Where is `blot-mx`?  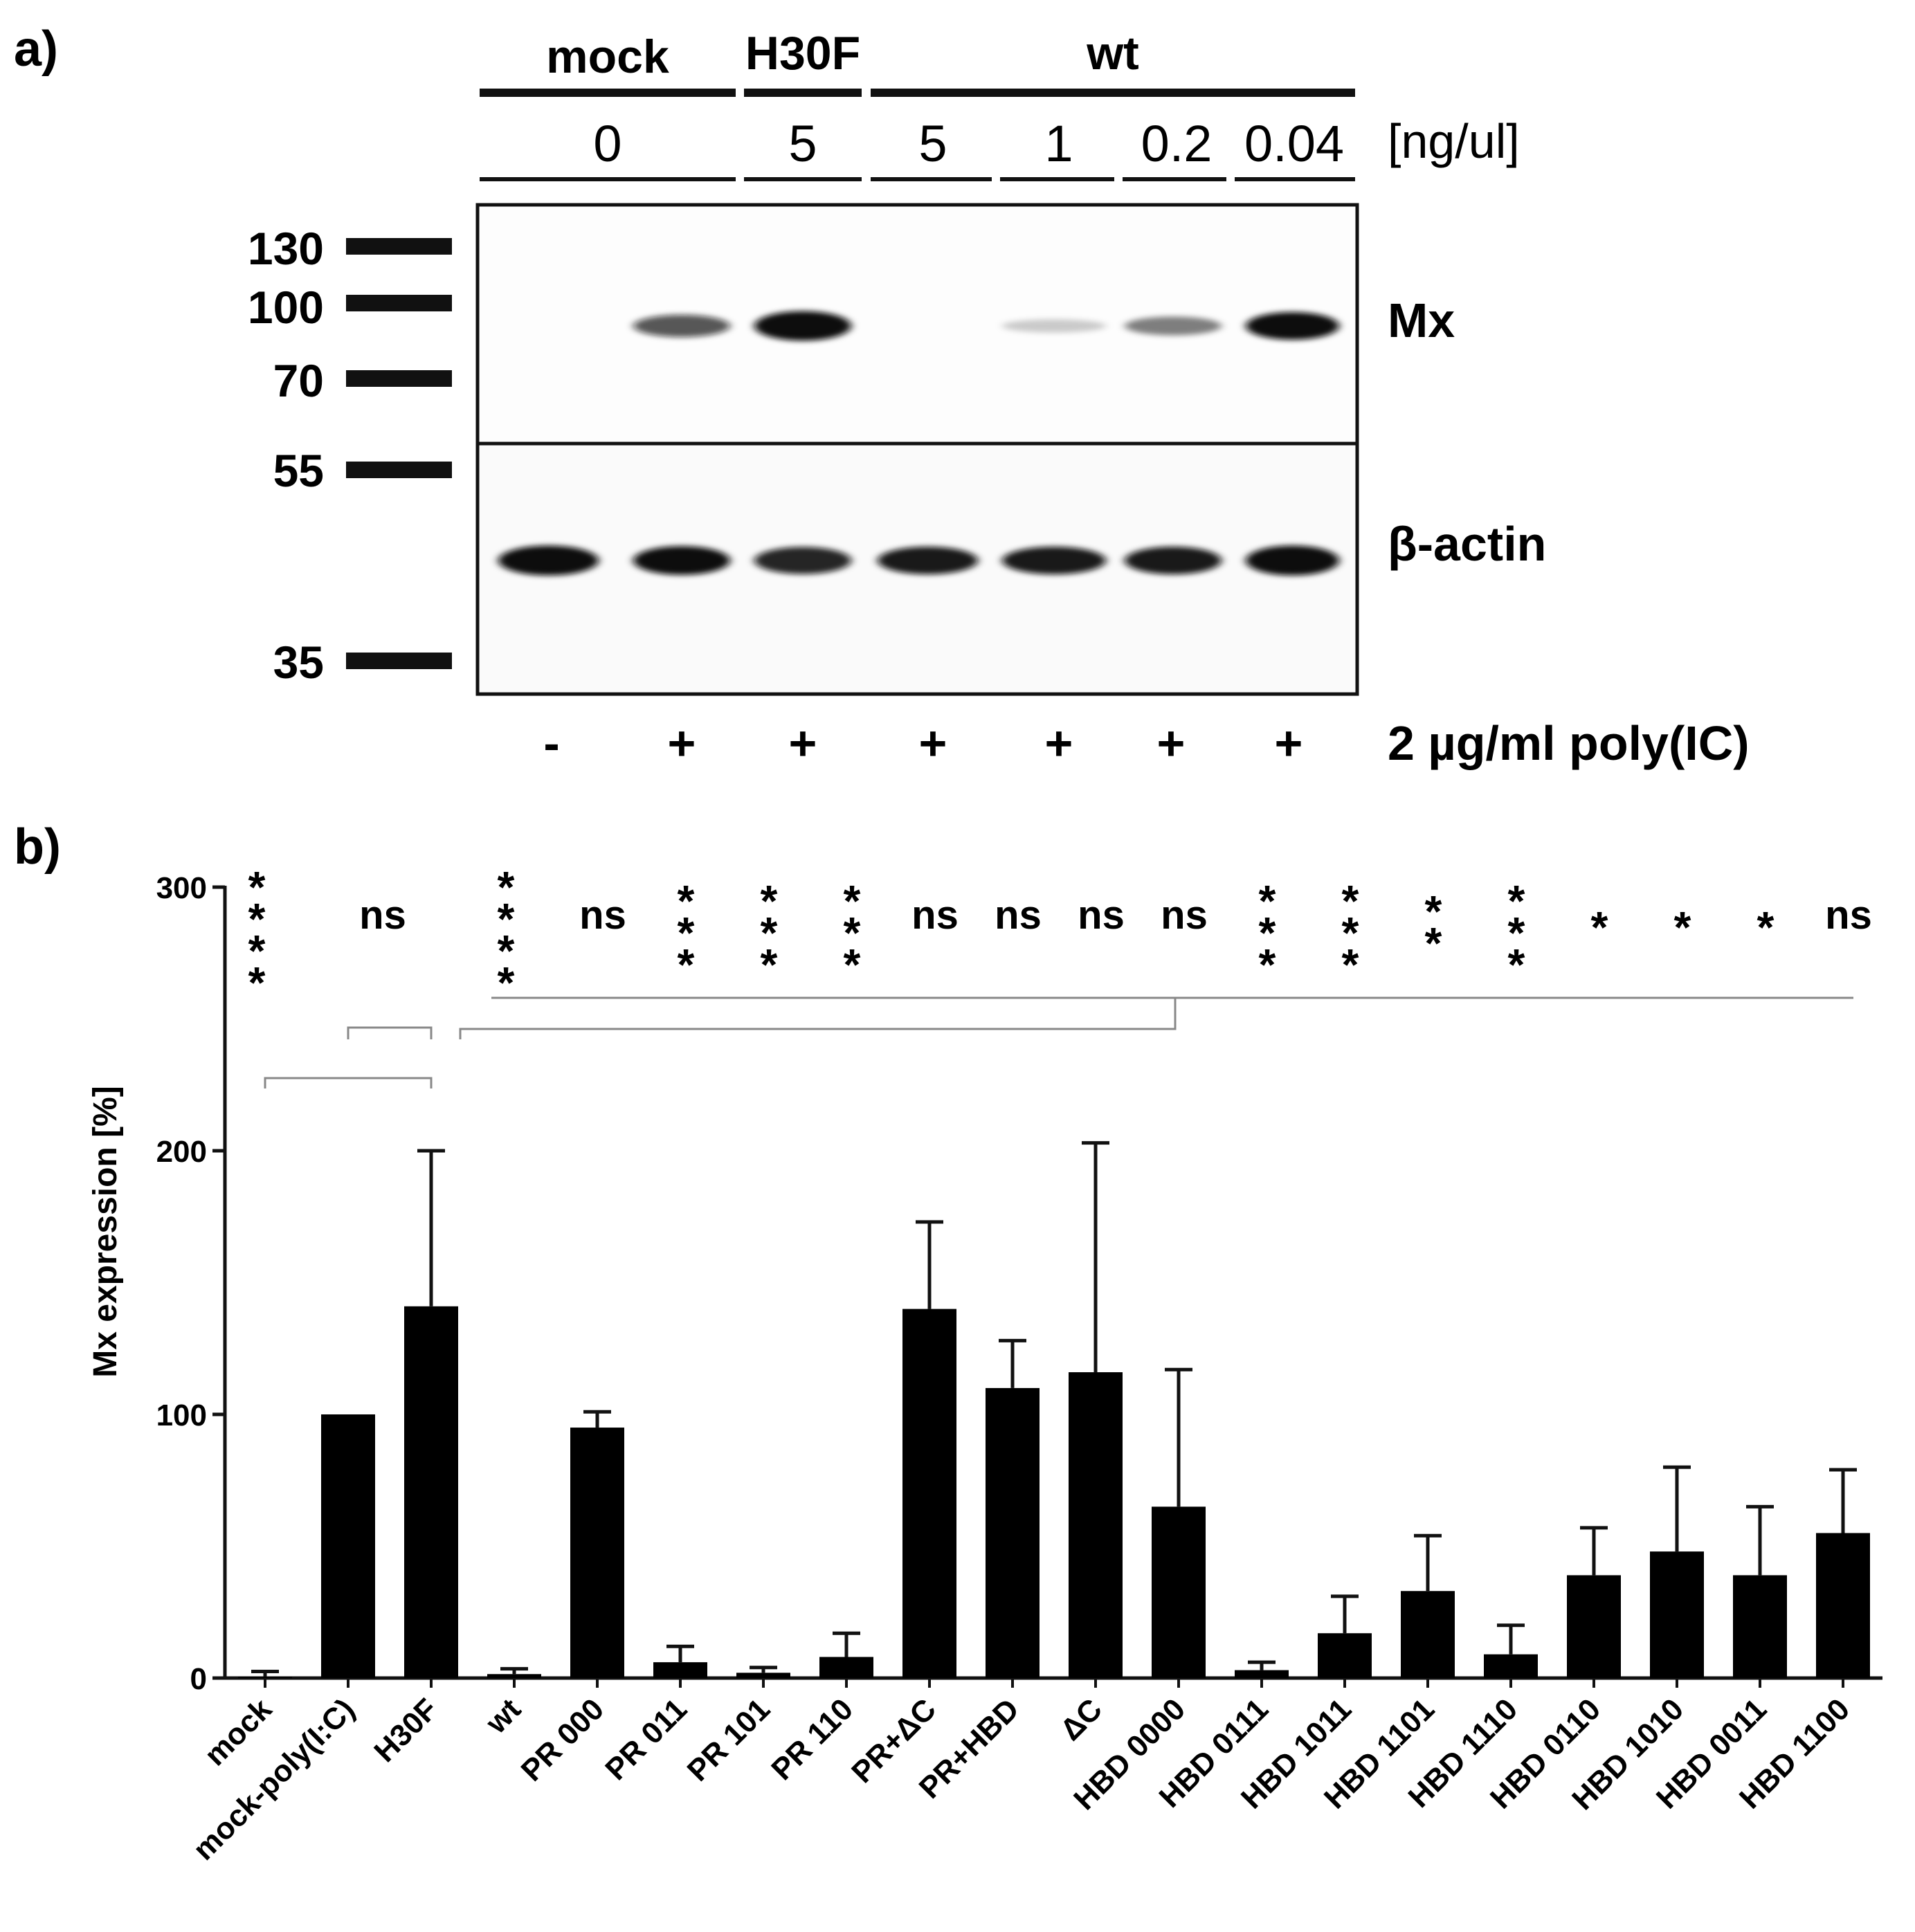 blot-mx is located at coordinates (917, 324).